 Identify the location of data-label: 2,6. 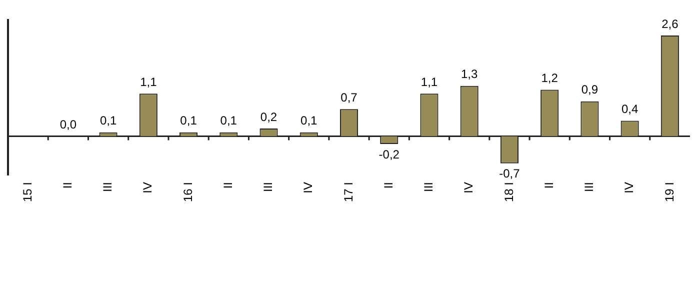
(670, 23).